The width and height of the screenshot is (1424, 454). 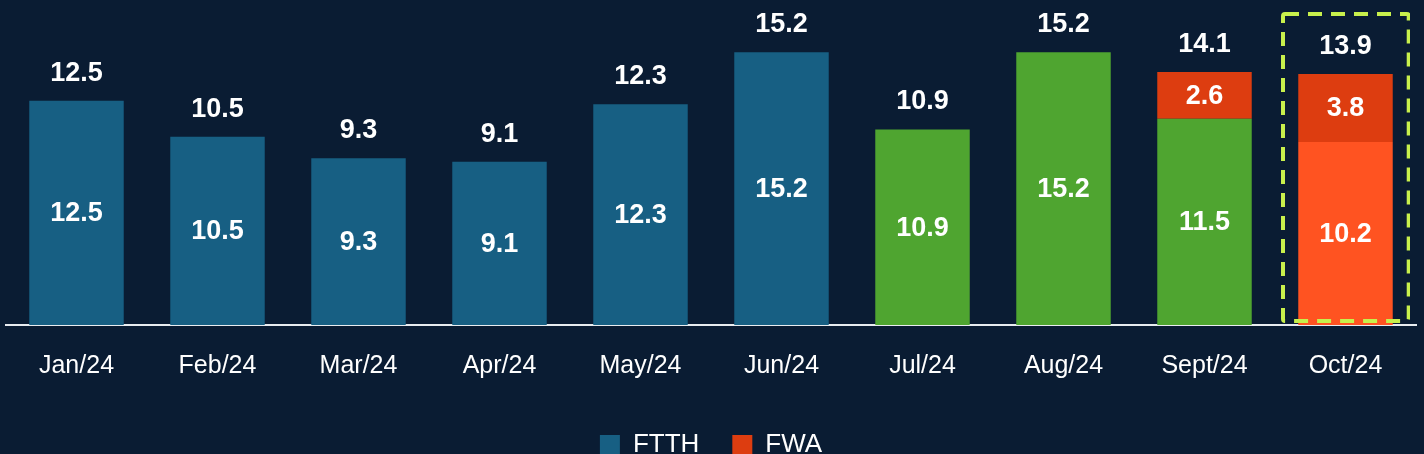 What do you see at coordinates (358, 363) in the screenshot?
I see `x-tick-label: Mar/24` at bounding box center [358, 363].